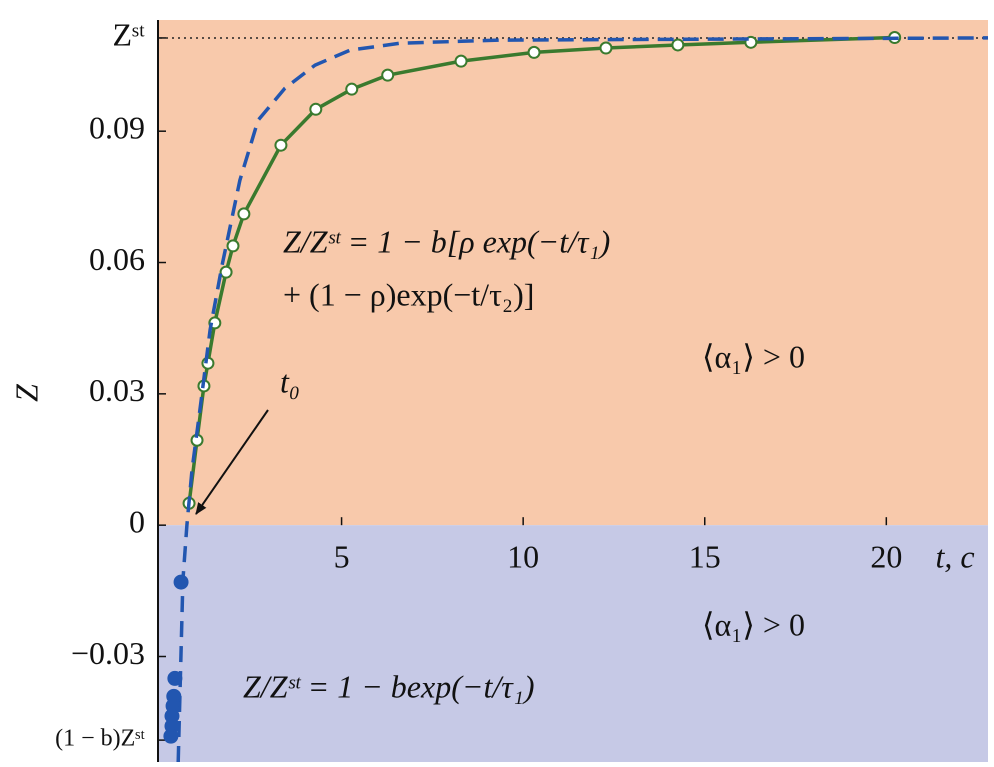  What do you see at coordinates (100, 739) in the screenshot?
I see `y-tick-label: (1 − b)Zˢᵗ` at bounding box center [100, 739].